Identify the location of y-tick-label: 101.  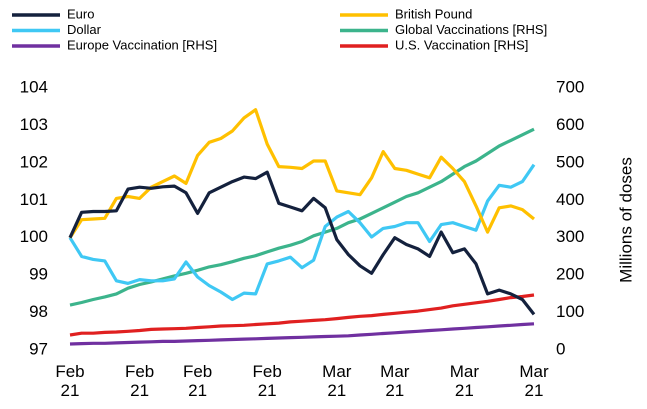
(34, 199).